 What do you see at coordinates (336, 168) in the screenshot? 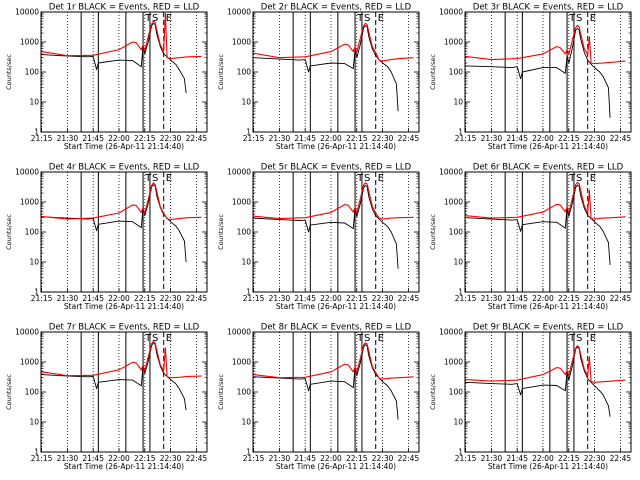
I see `panel-title: Det 5r BLACK = Events, RED = LLD` at bounding box center [336, 168].